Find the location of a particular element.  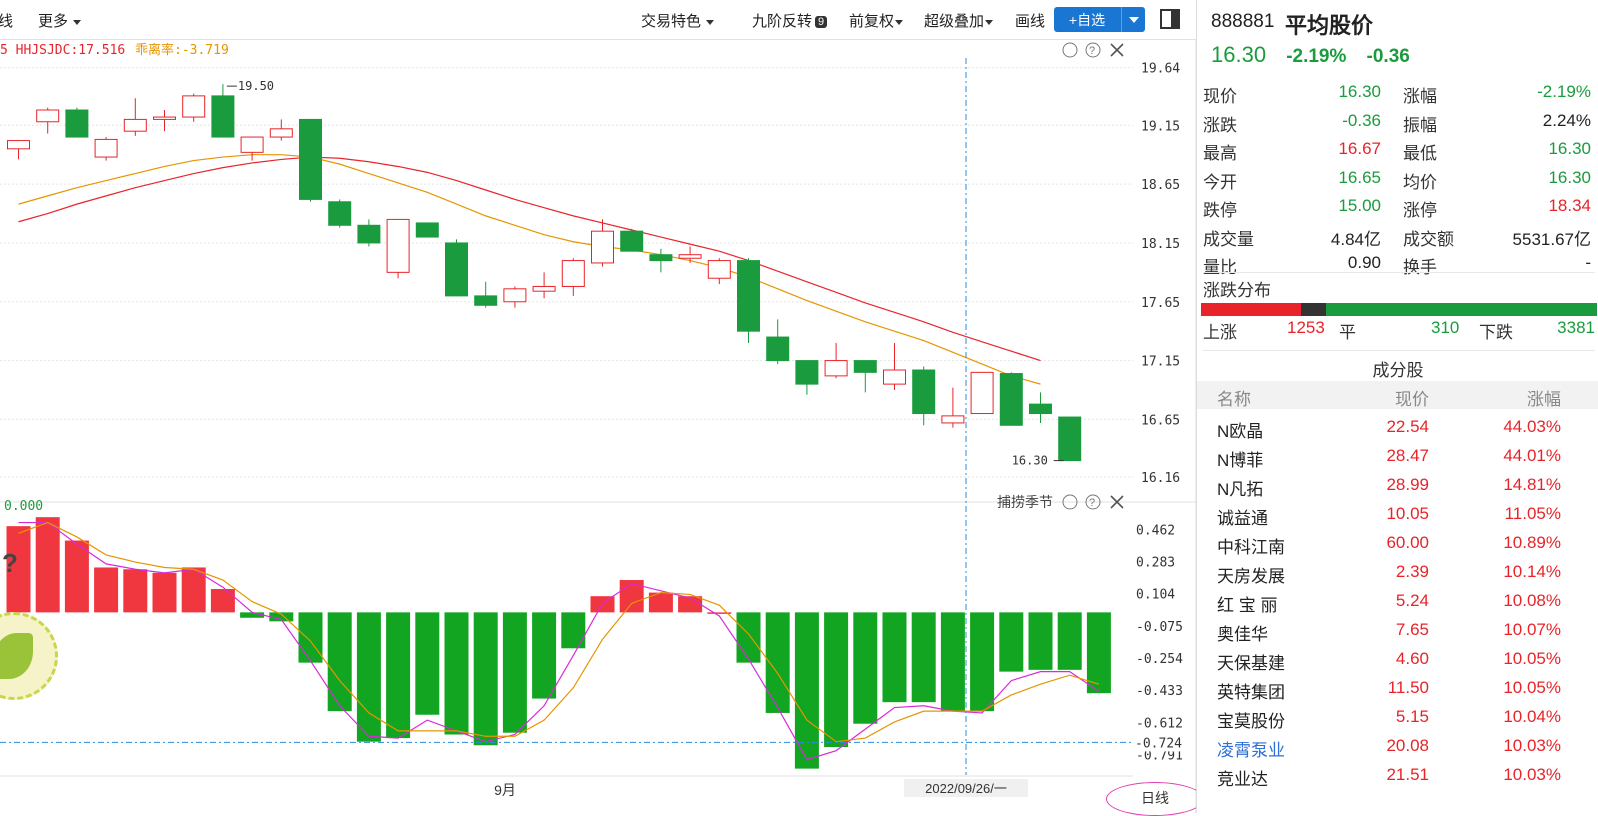

component-row: 天房发展 2.39 10.14% is located at coordinates (1397, 572).